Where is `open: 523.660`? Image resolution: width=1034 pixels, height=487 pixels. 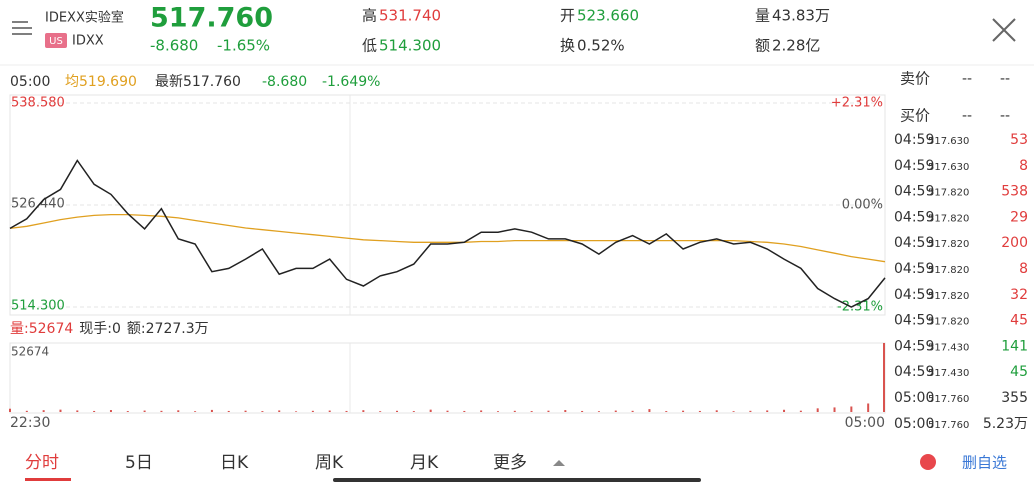 open: 523.660 is located at coordinates (608, 16).